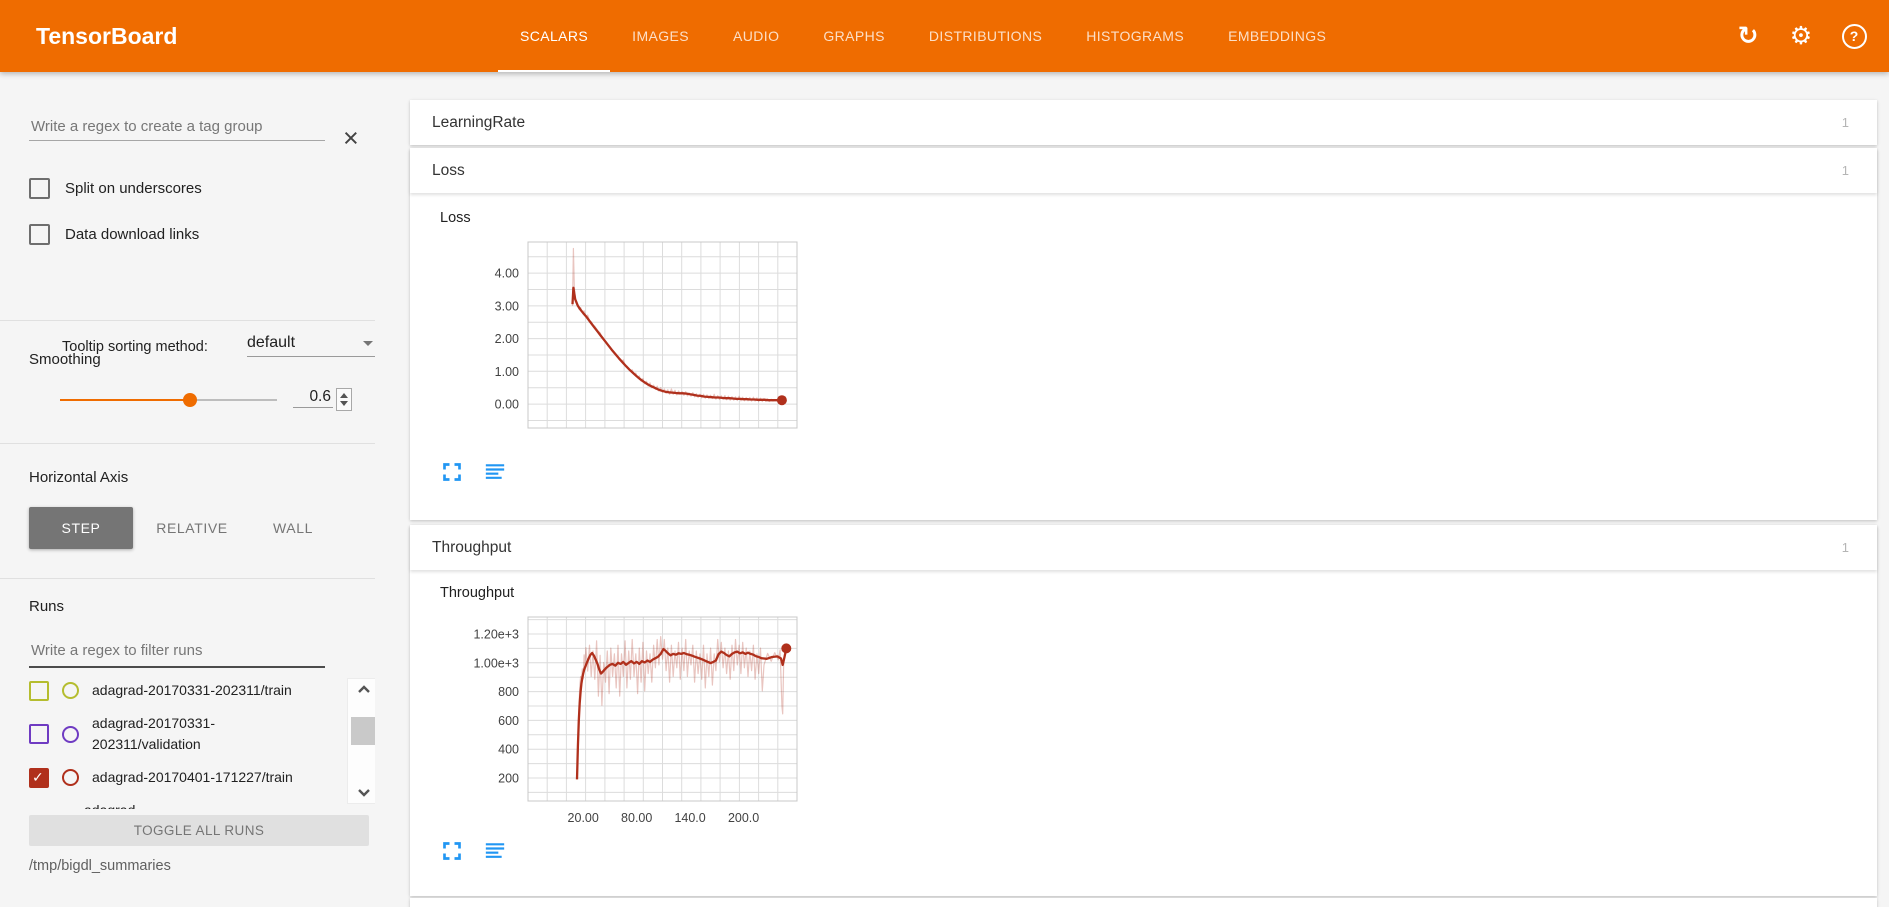  Describe the element at coordinates (507, 274) in the screenshot. I see `svg-text: 4.00` at that location.